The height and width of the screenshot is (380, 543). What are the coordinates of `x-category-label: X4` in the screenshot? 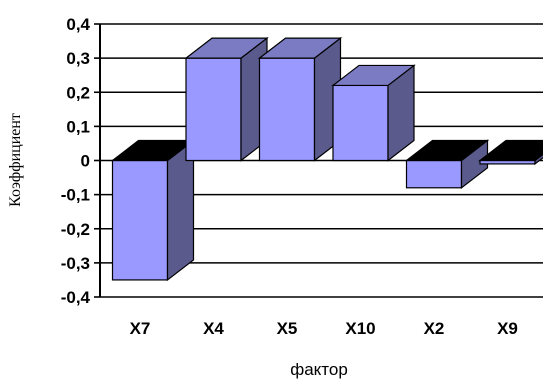 It's located at (213, 328).